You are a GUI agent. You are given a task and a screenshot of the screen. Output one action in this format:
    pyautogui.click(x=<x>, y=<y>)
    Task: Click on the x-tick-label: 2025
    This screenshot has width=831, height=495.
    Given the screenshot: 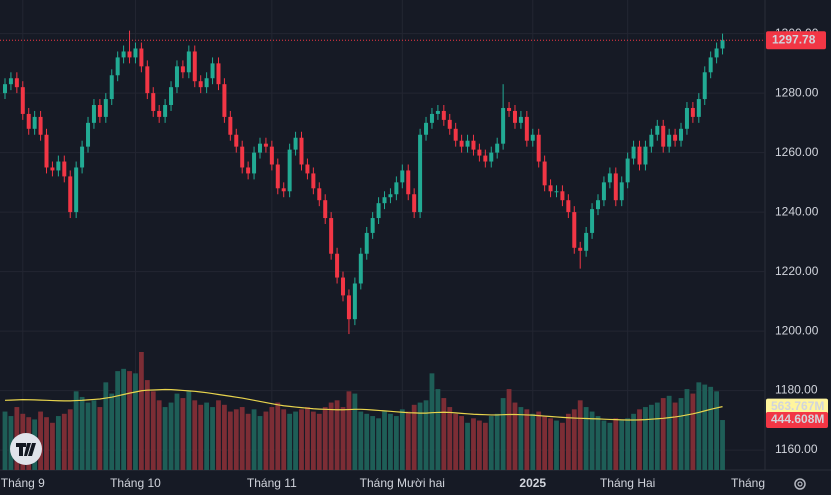 What is the action you would take?
    pyautogui.click(x=532, y=483)
    